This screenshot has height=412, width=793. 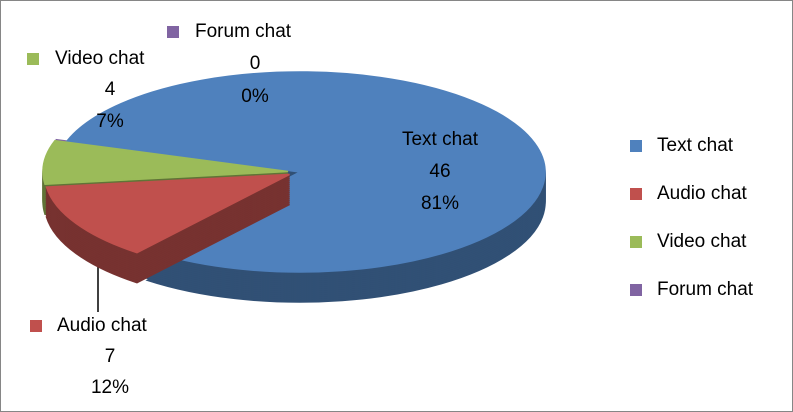 What do you see at coordinates (110, 89) in the screenshot?
I see `data-label-value: 4` at bounding box center [110, 89].